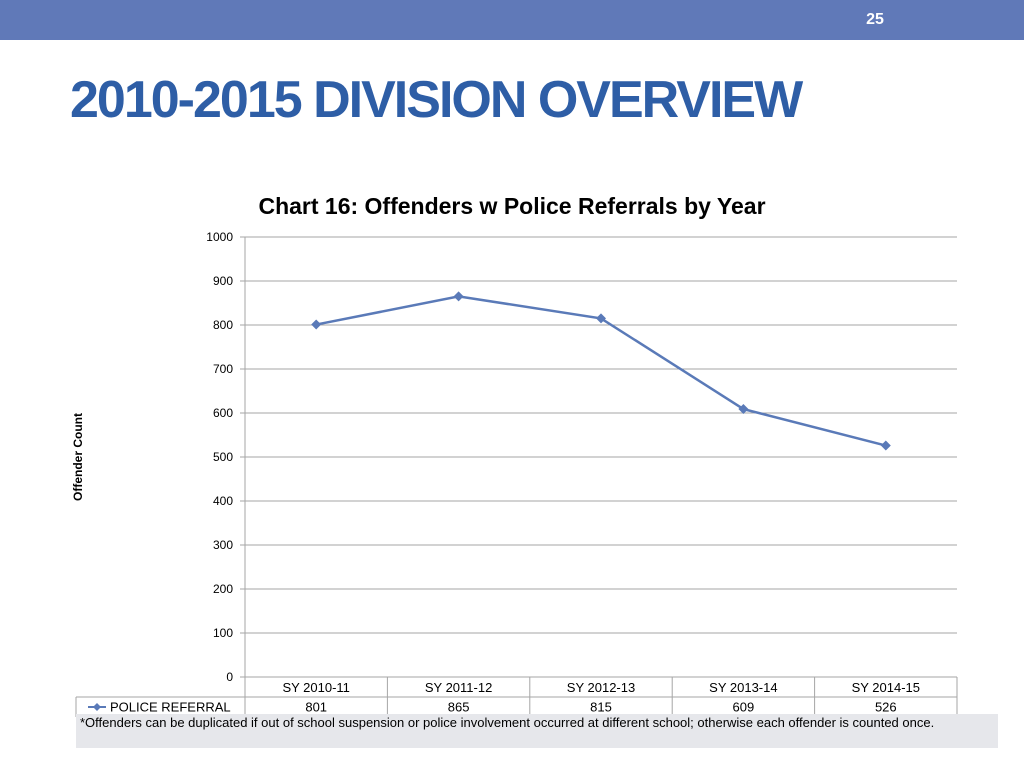  What do you see at coordinates (170, 707) in the screenshot?
I see `series-name-label: POLICE REFERRAL` at bounding box center [170, 707].